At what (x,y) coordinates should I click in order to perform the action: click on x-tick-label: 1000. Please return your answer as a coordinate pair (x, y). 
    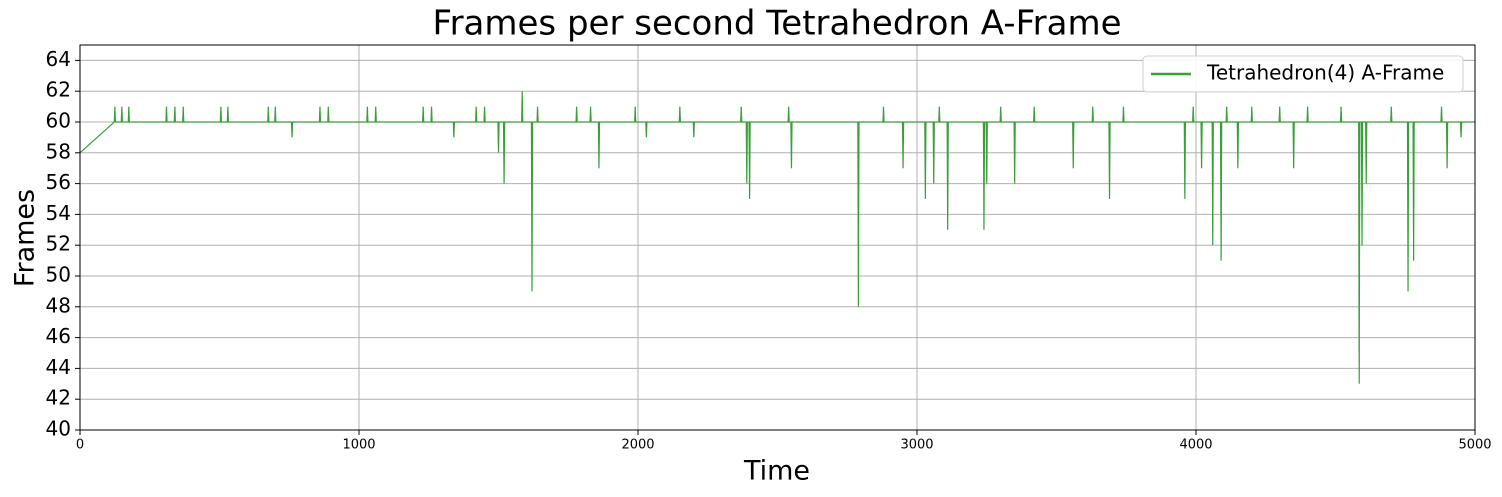
    Looking at the image, I should click on (358, 445).